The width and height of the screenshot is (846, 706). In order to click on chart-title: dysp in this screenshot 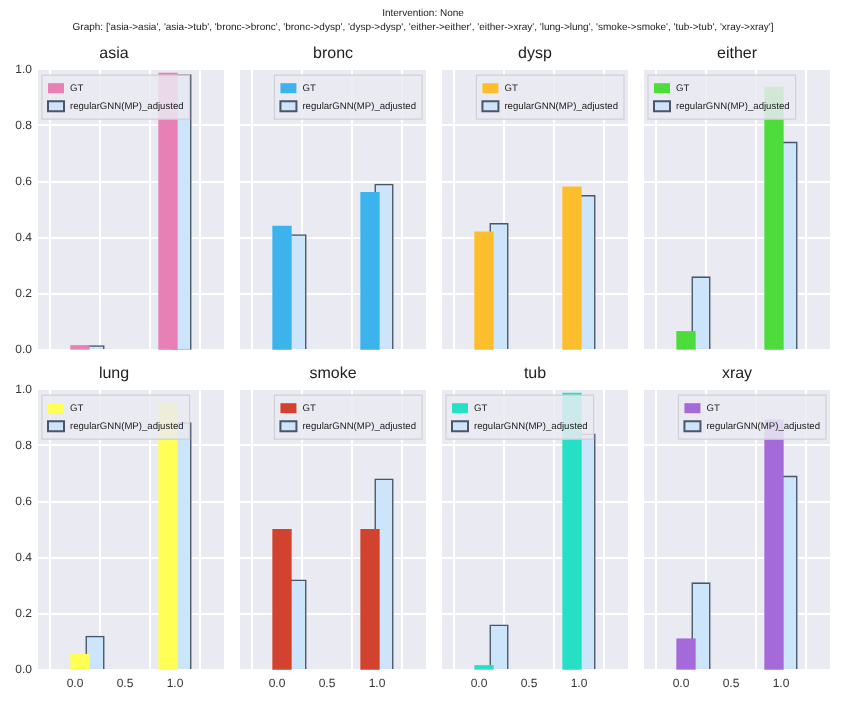, I will do `click(535, 53)`.